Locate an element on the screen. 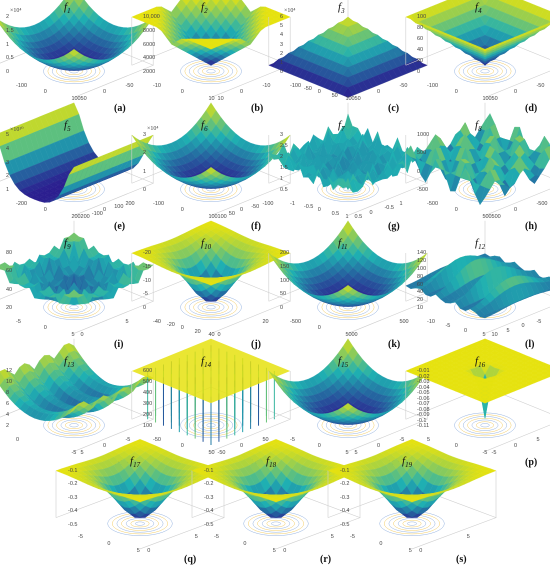  subplot-f6: f6 ×10⁴ 3 2 1 0 -100 0 100 100 50 0 -50 -100 (f) is located at coordinates (211, 168).